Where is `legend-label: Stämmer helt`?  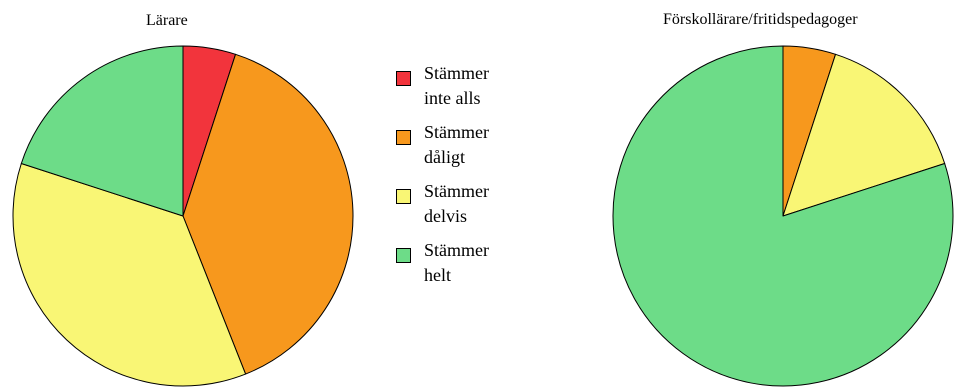 legend-label: Stämmer helt is located at coordinates (484, 263).